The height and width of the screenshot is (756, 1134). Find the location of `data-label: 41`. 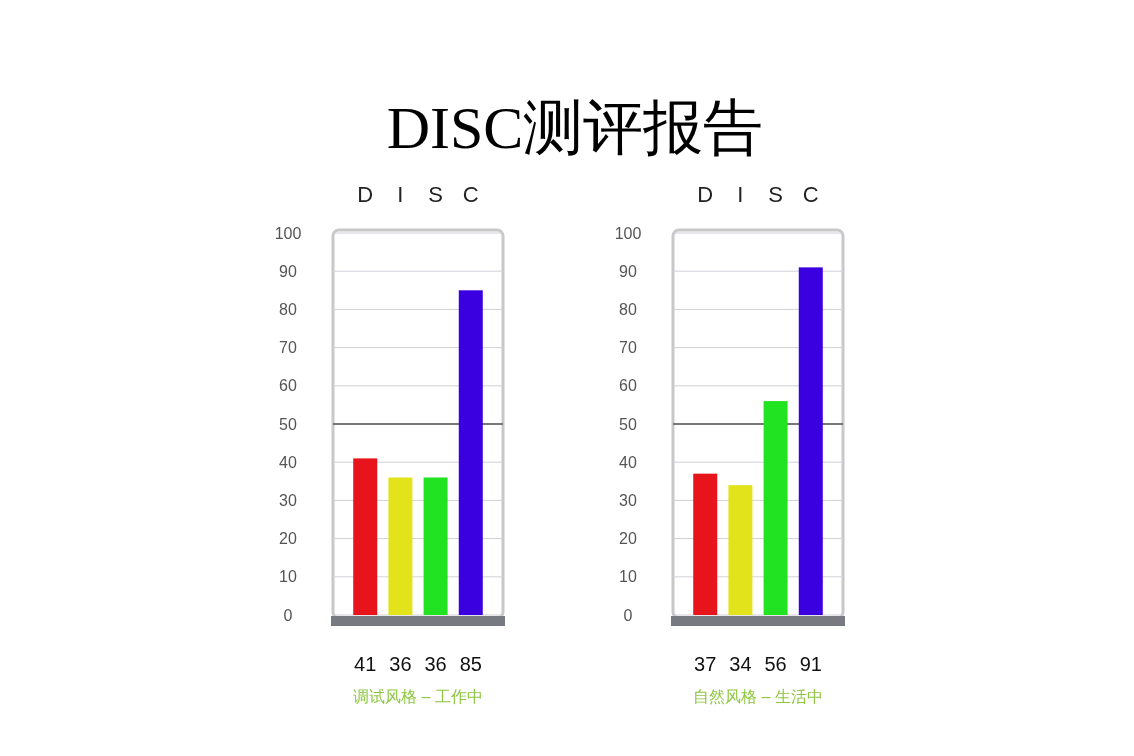

data-label: 41 is located at coordinates (365, 664).